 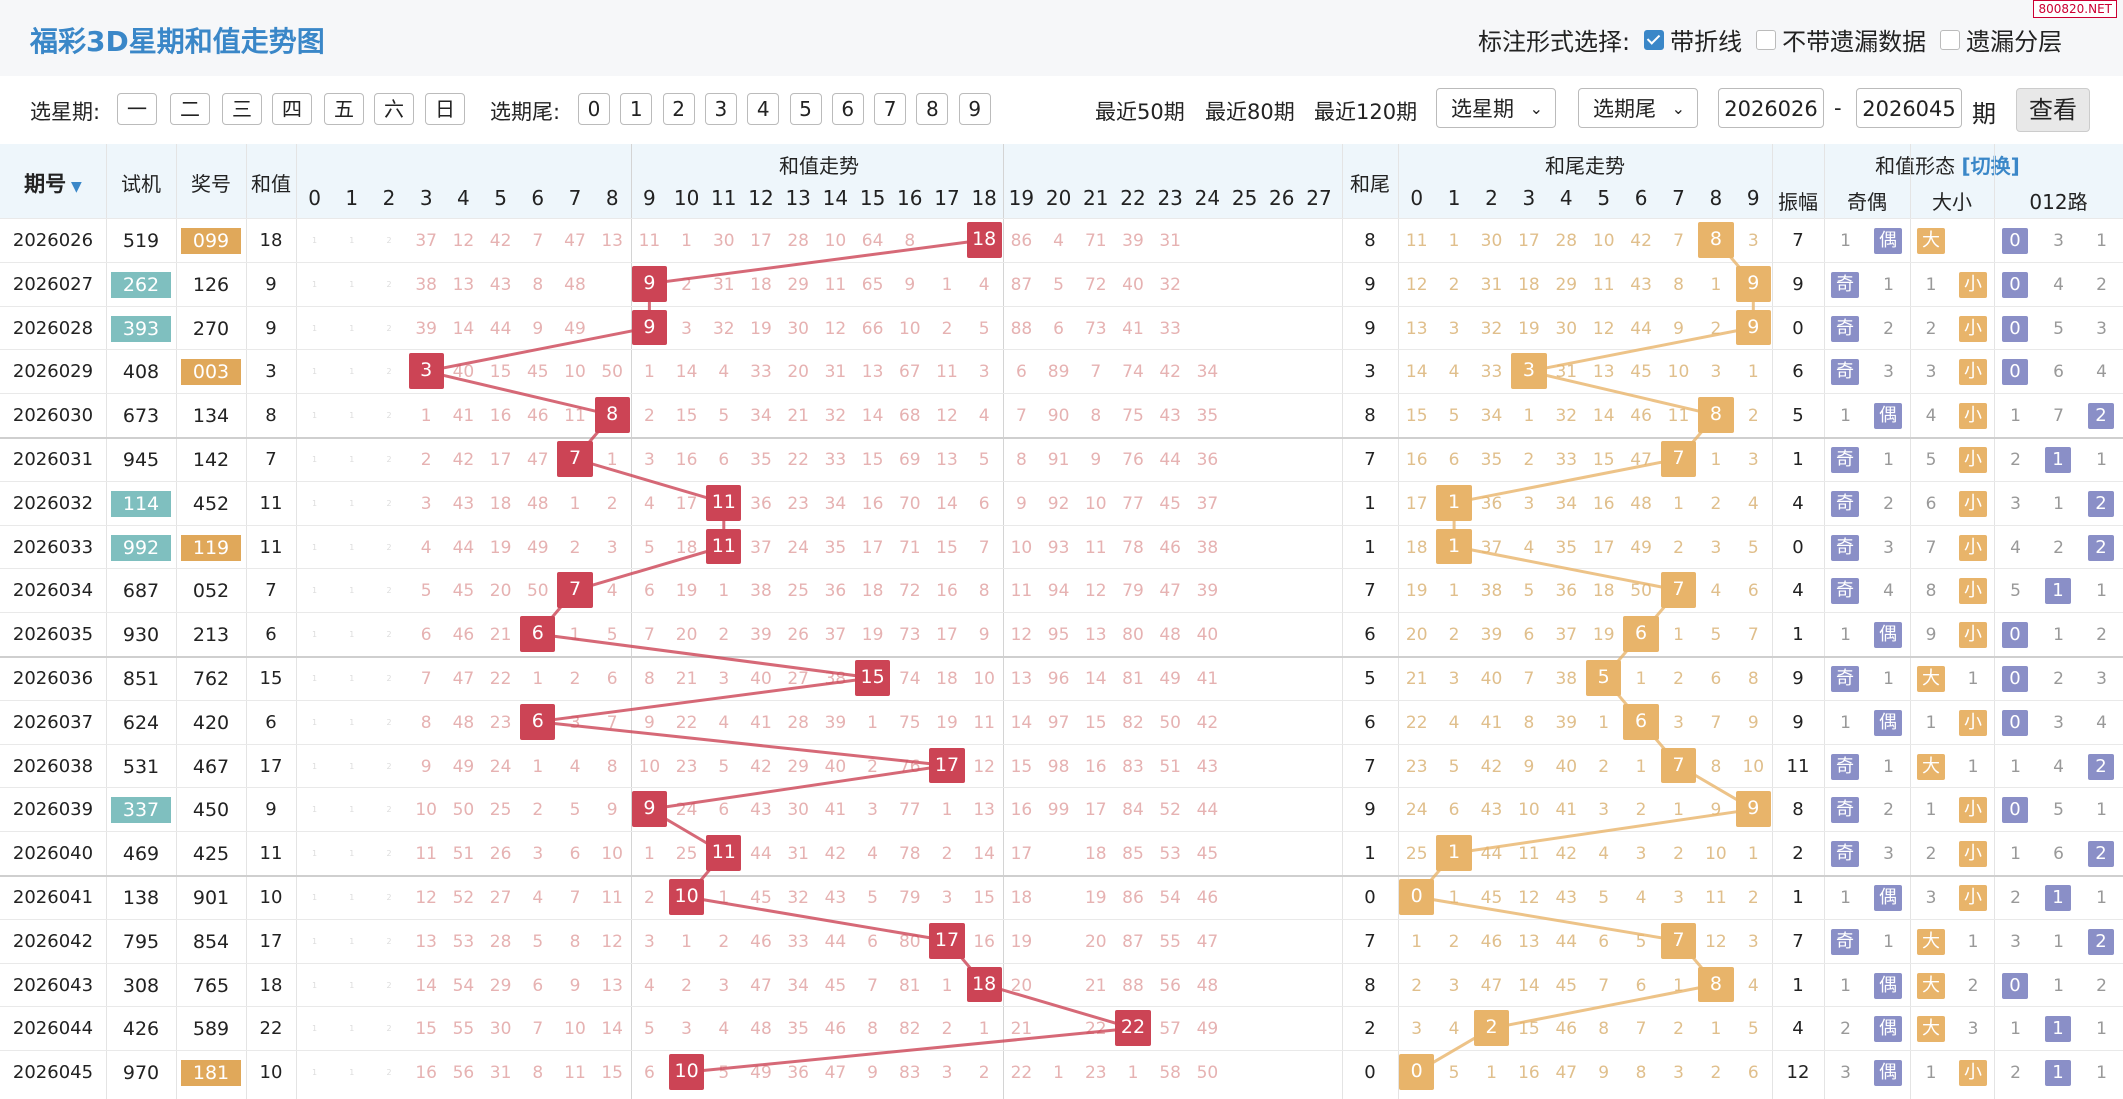 I want to click on polyline-option-label: 带折线, so click(x=1706, y=42).